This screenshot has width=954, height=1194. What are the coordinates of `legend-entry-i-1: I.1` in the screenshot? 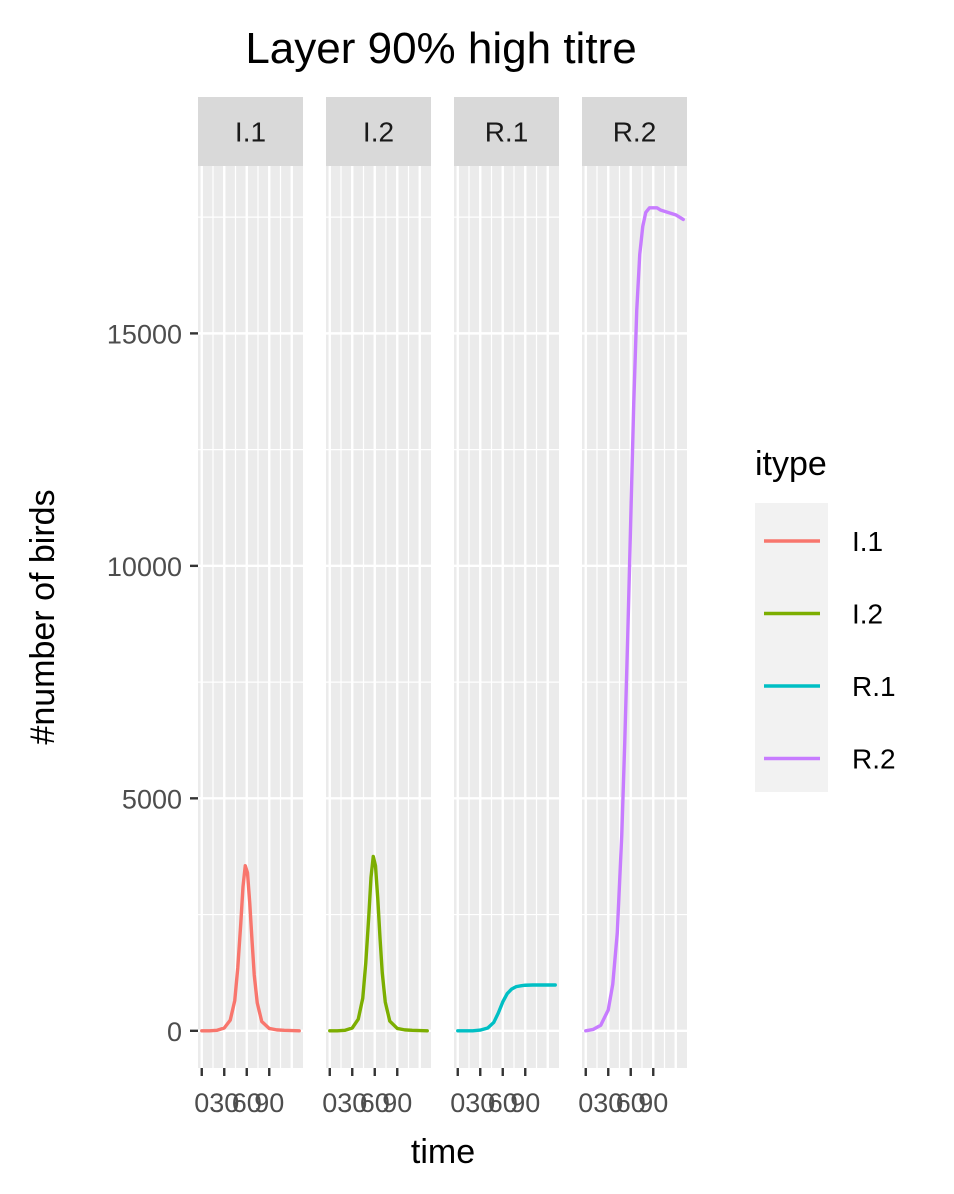 It's located at (823, 541).